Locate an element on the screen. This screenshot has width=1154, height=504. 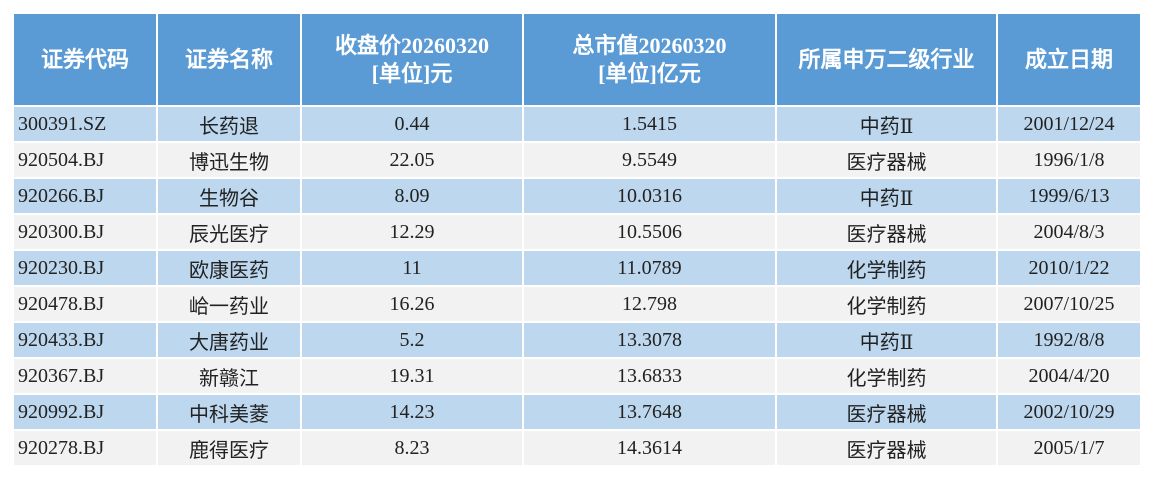
table-row: 920367.BJ 新赣江 19.31 13.6833 化学制药 2004/4/20 is located at coordinates (577, 376).